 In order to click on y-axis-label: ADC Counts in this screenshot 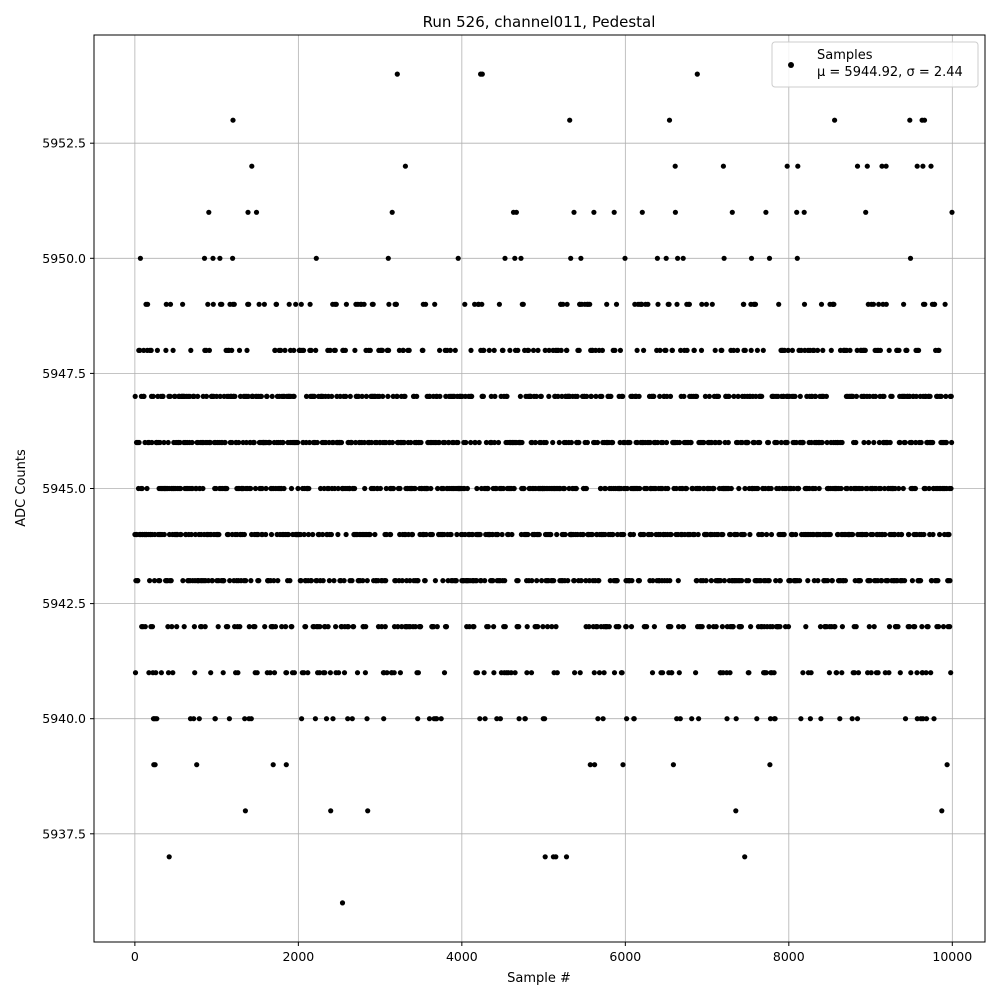, I will do `click(21, 488)`.